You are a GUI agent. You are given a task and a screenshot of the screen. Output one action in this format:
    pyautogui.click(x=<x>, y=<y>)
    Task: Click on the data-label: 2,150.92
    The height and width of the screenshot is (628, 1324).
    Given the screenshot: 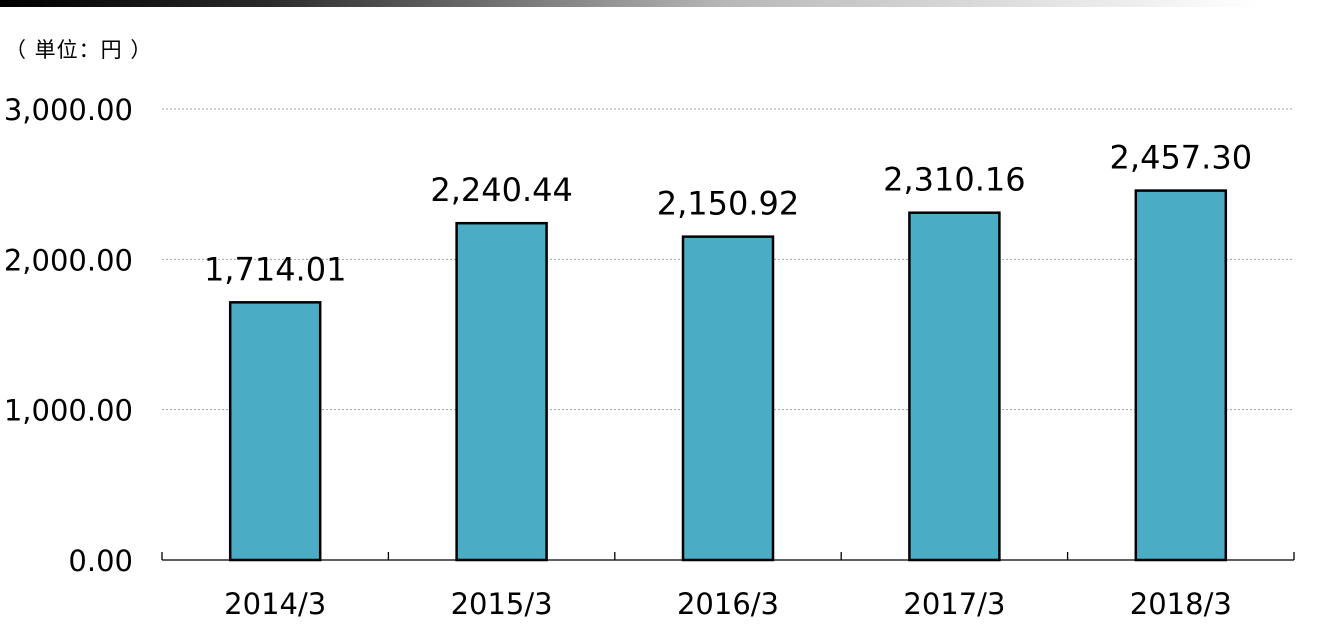 What is the action you would take?
    pyautogui.click(x=728, y=204)
    